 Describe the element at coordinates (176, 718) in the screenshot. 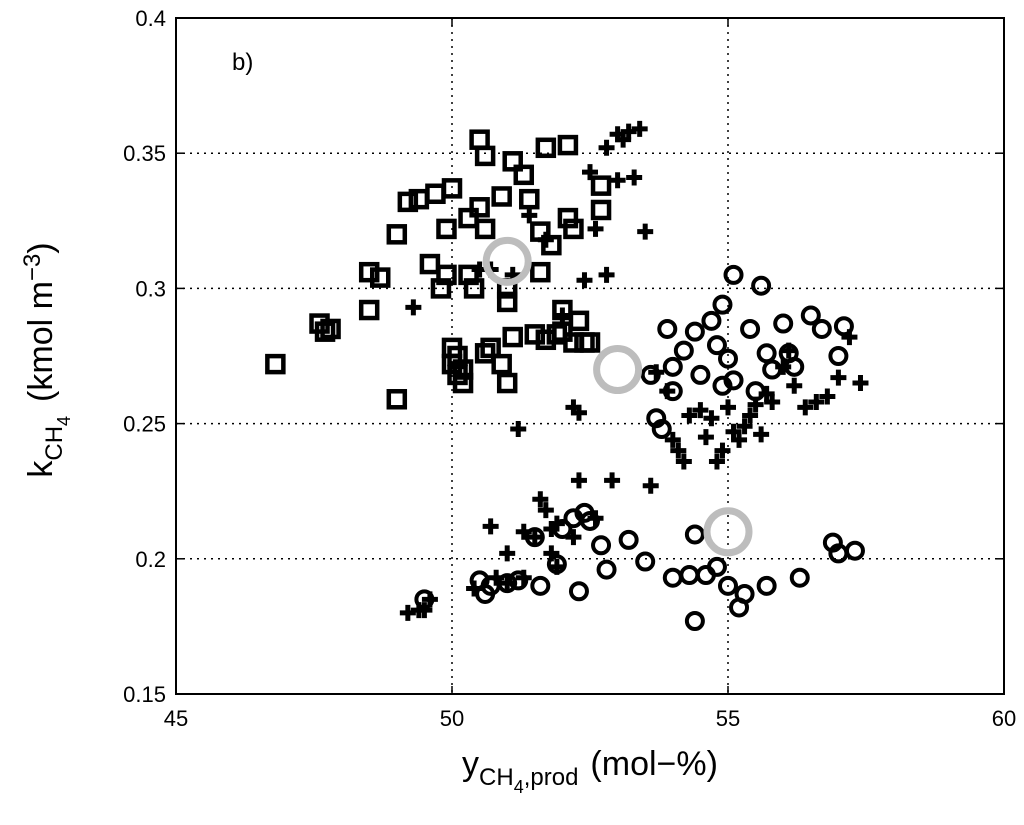

I see `x-tick-label: 45` at that location.